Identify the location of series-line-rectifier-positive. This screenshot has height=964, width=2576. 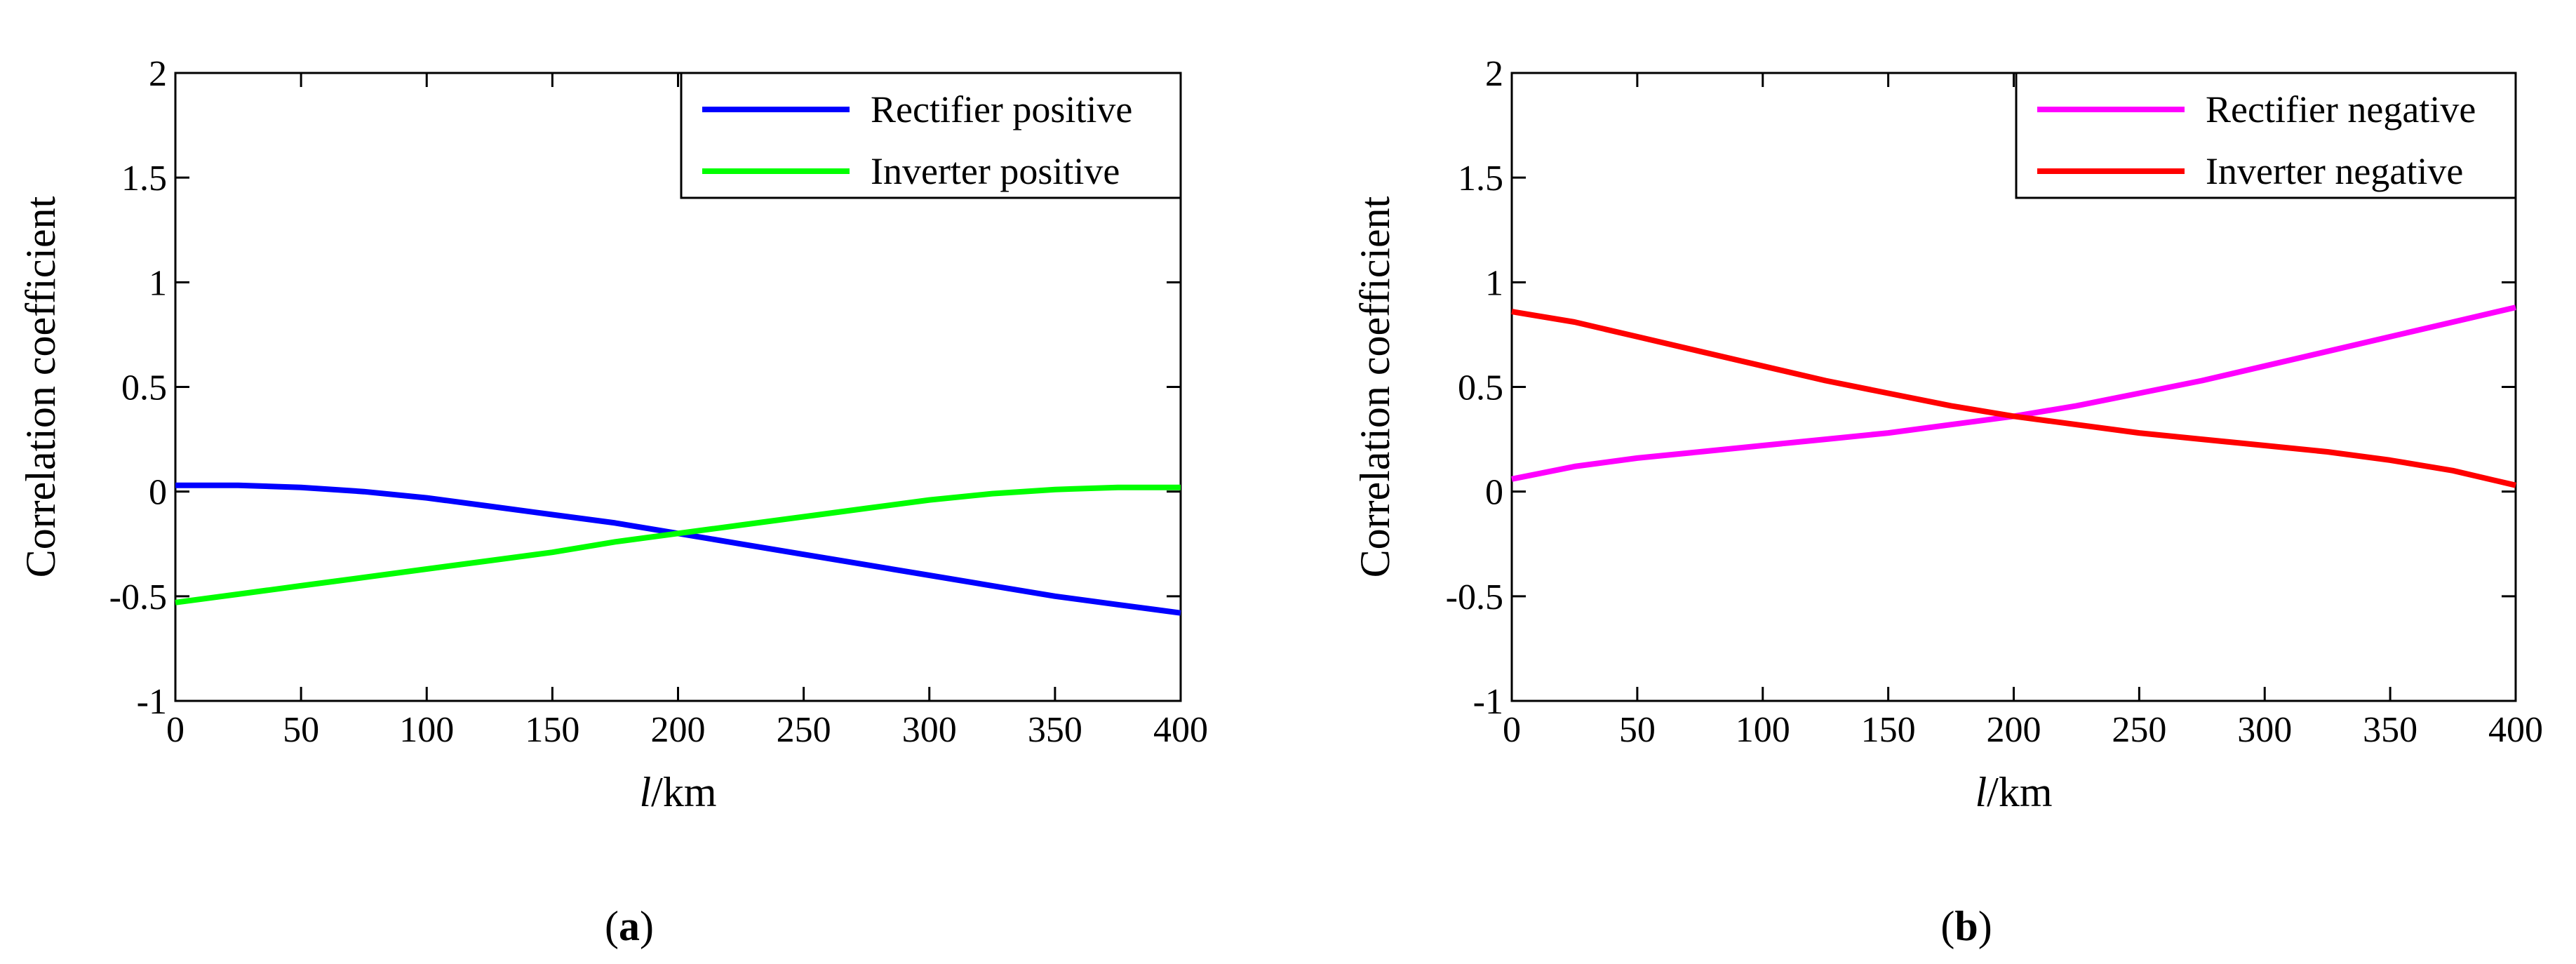
(678, 549).